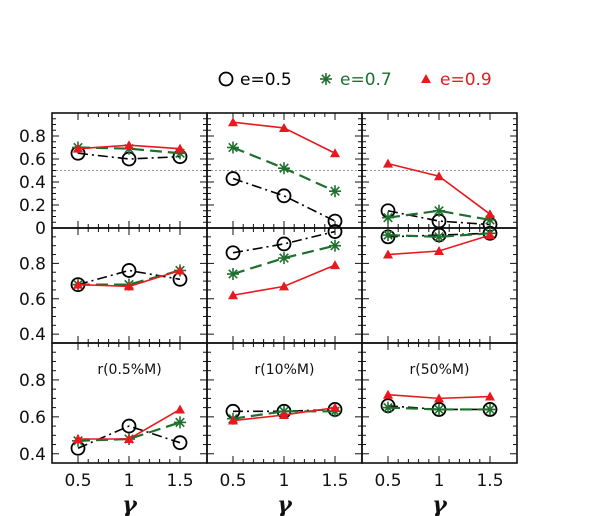 This screenshot has width=598, height=516. Describe the element at coordinates (226, 79) in the screenshot. I see `legend-marker-e05` at that location.